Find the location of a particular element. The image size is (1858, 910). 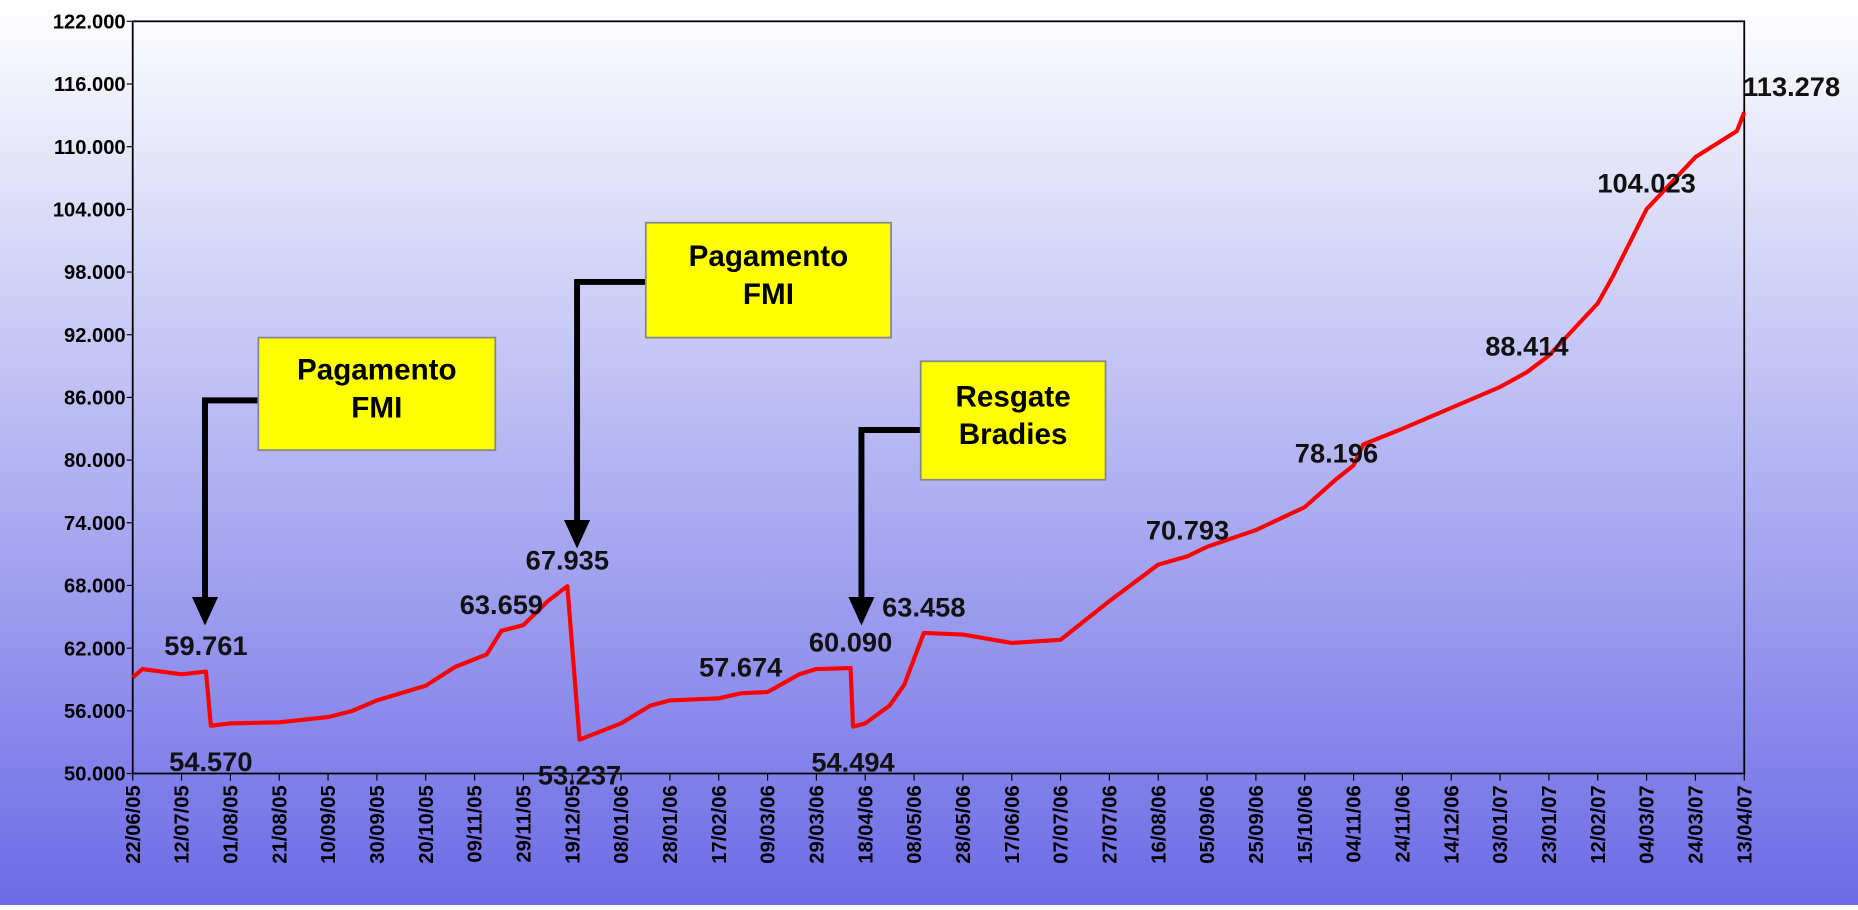

x-tick-label: 17/06/06 is located at coordinates (1013, 824).